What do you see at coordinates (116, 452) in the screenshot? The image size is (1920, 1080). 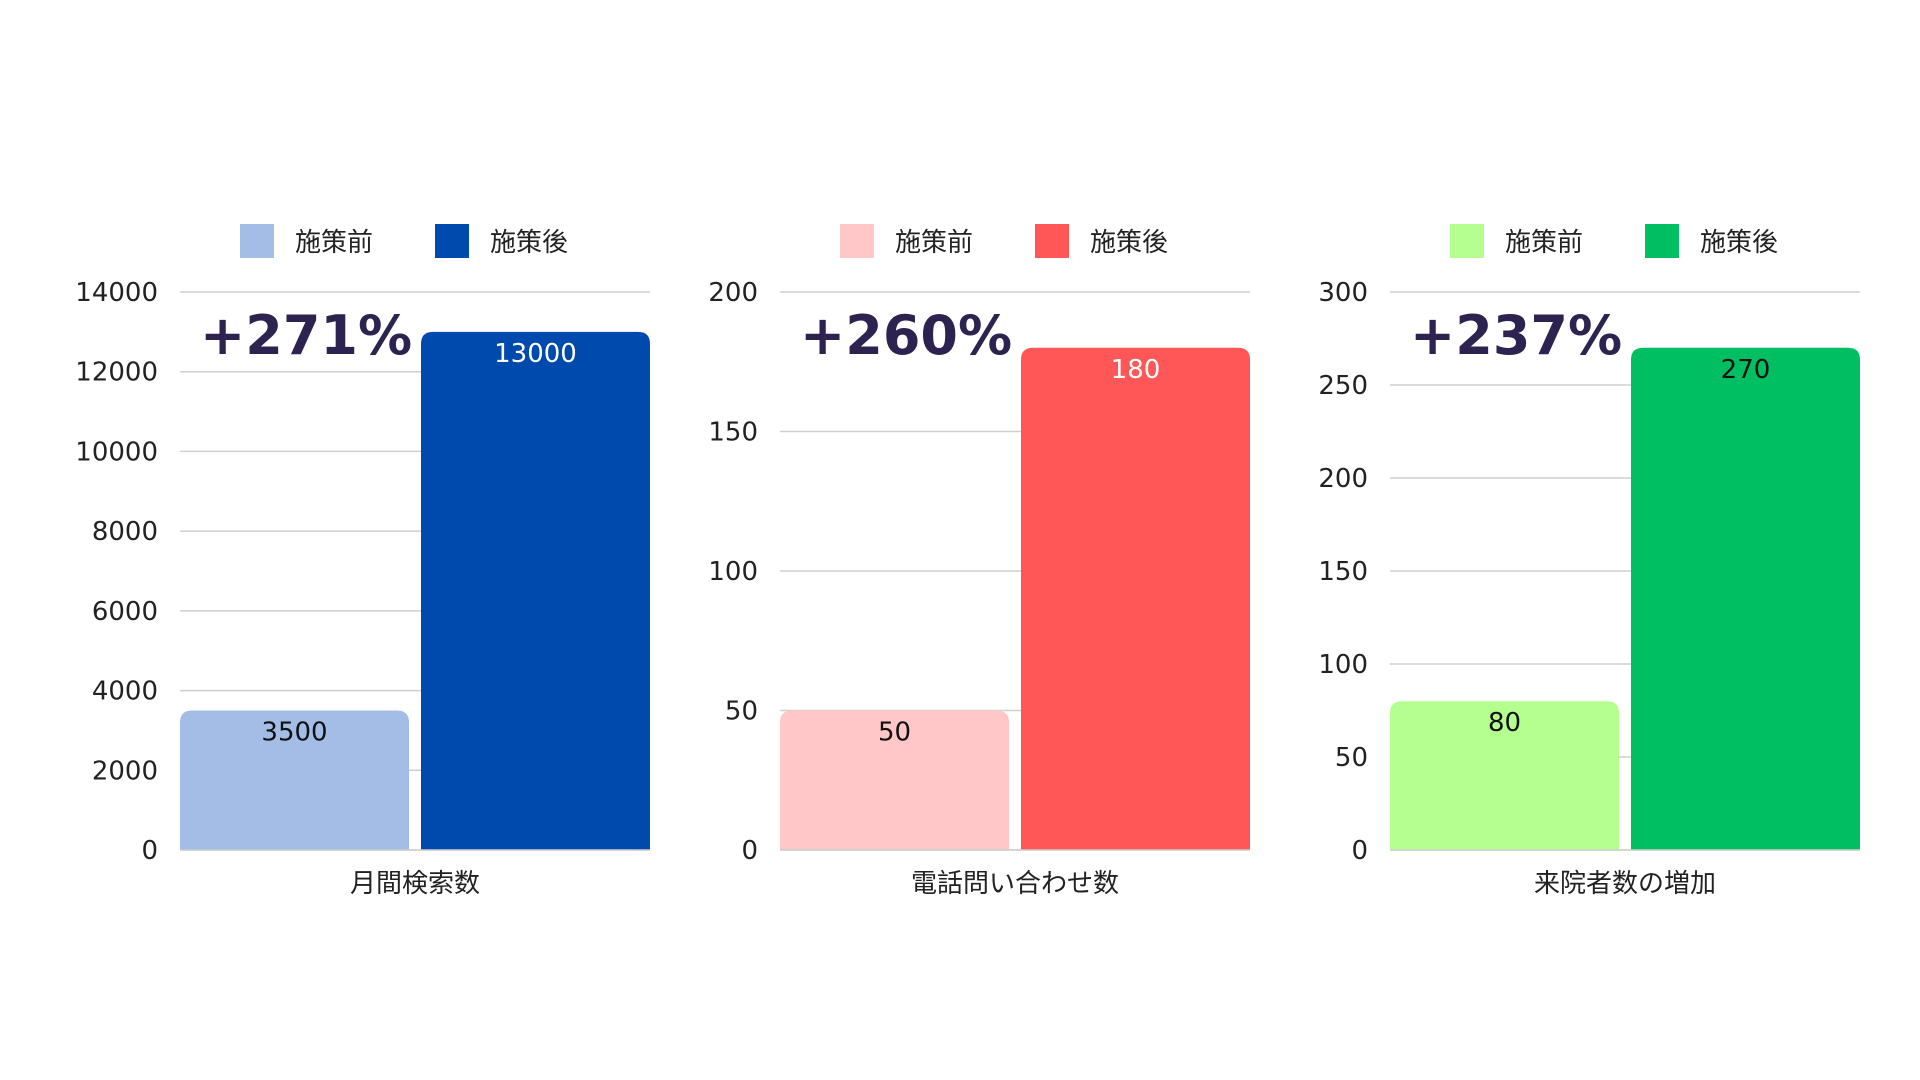 I see `y-tick-label: 10000` at bounding box center [116, 452].